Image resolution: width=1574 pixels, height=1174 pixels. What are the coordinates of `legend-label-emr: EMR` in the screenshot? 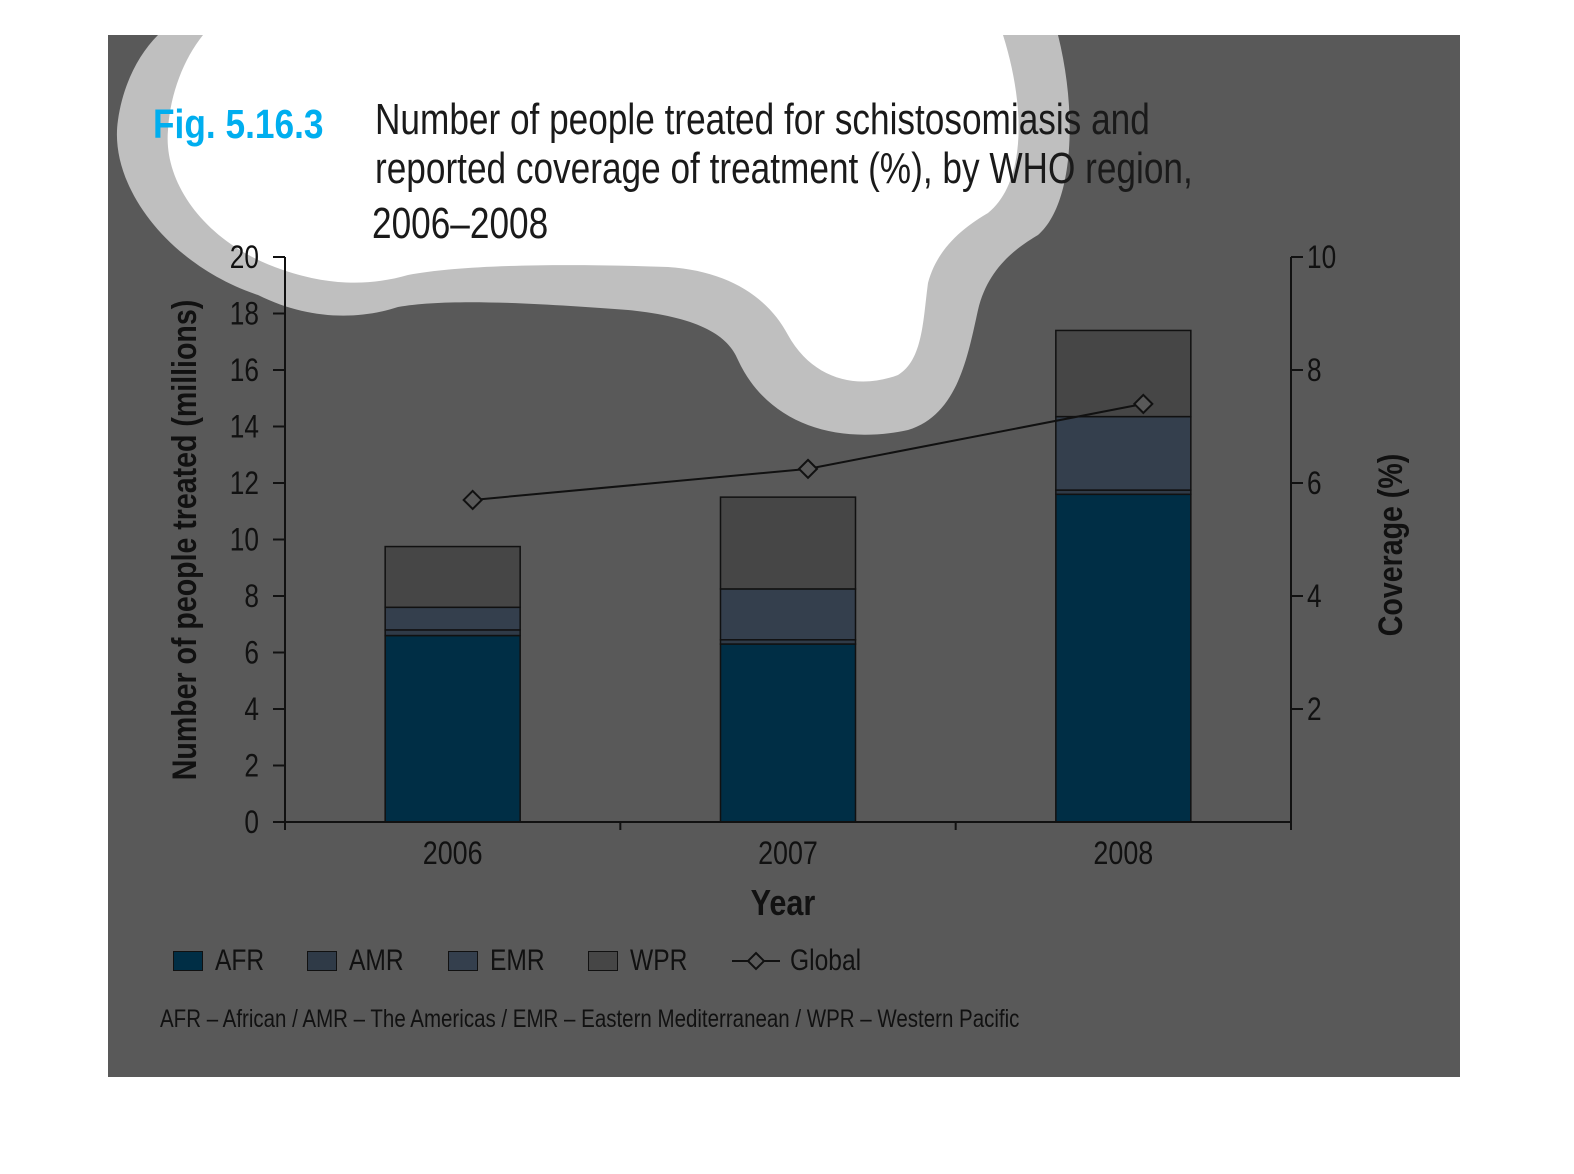 It's located at (517, 960).